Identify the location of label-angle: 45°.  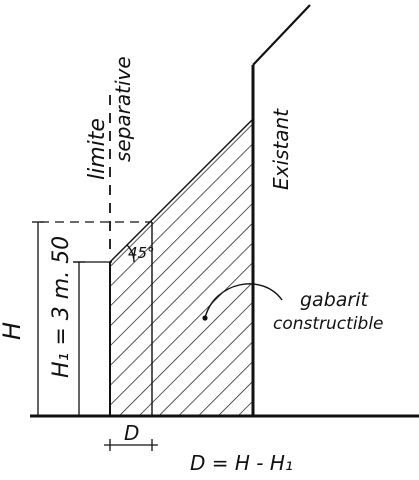
(141, 253).